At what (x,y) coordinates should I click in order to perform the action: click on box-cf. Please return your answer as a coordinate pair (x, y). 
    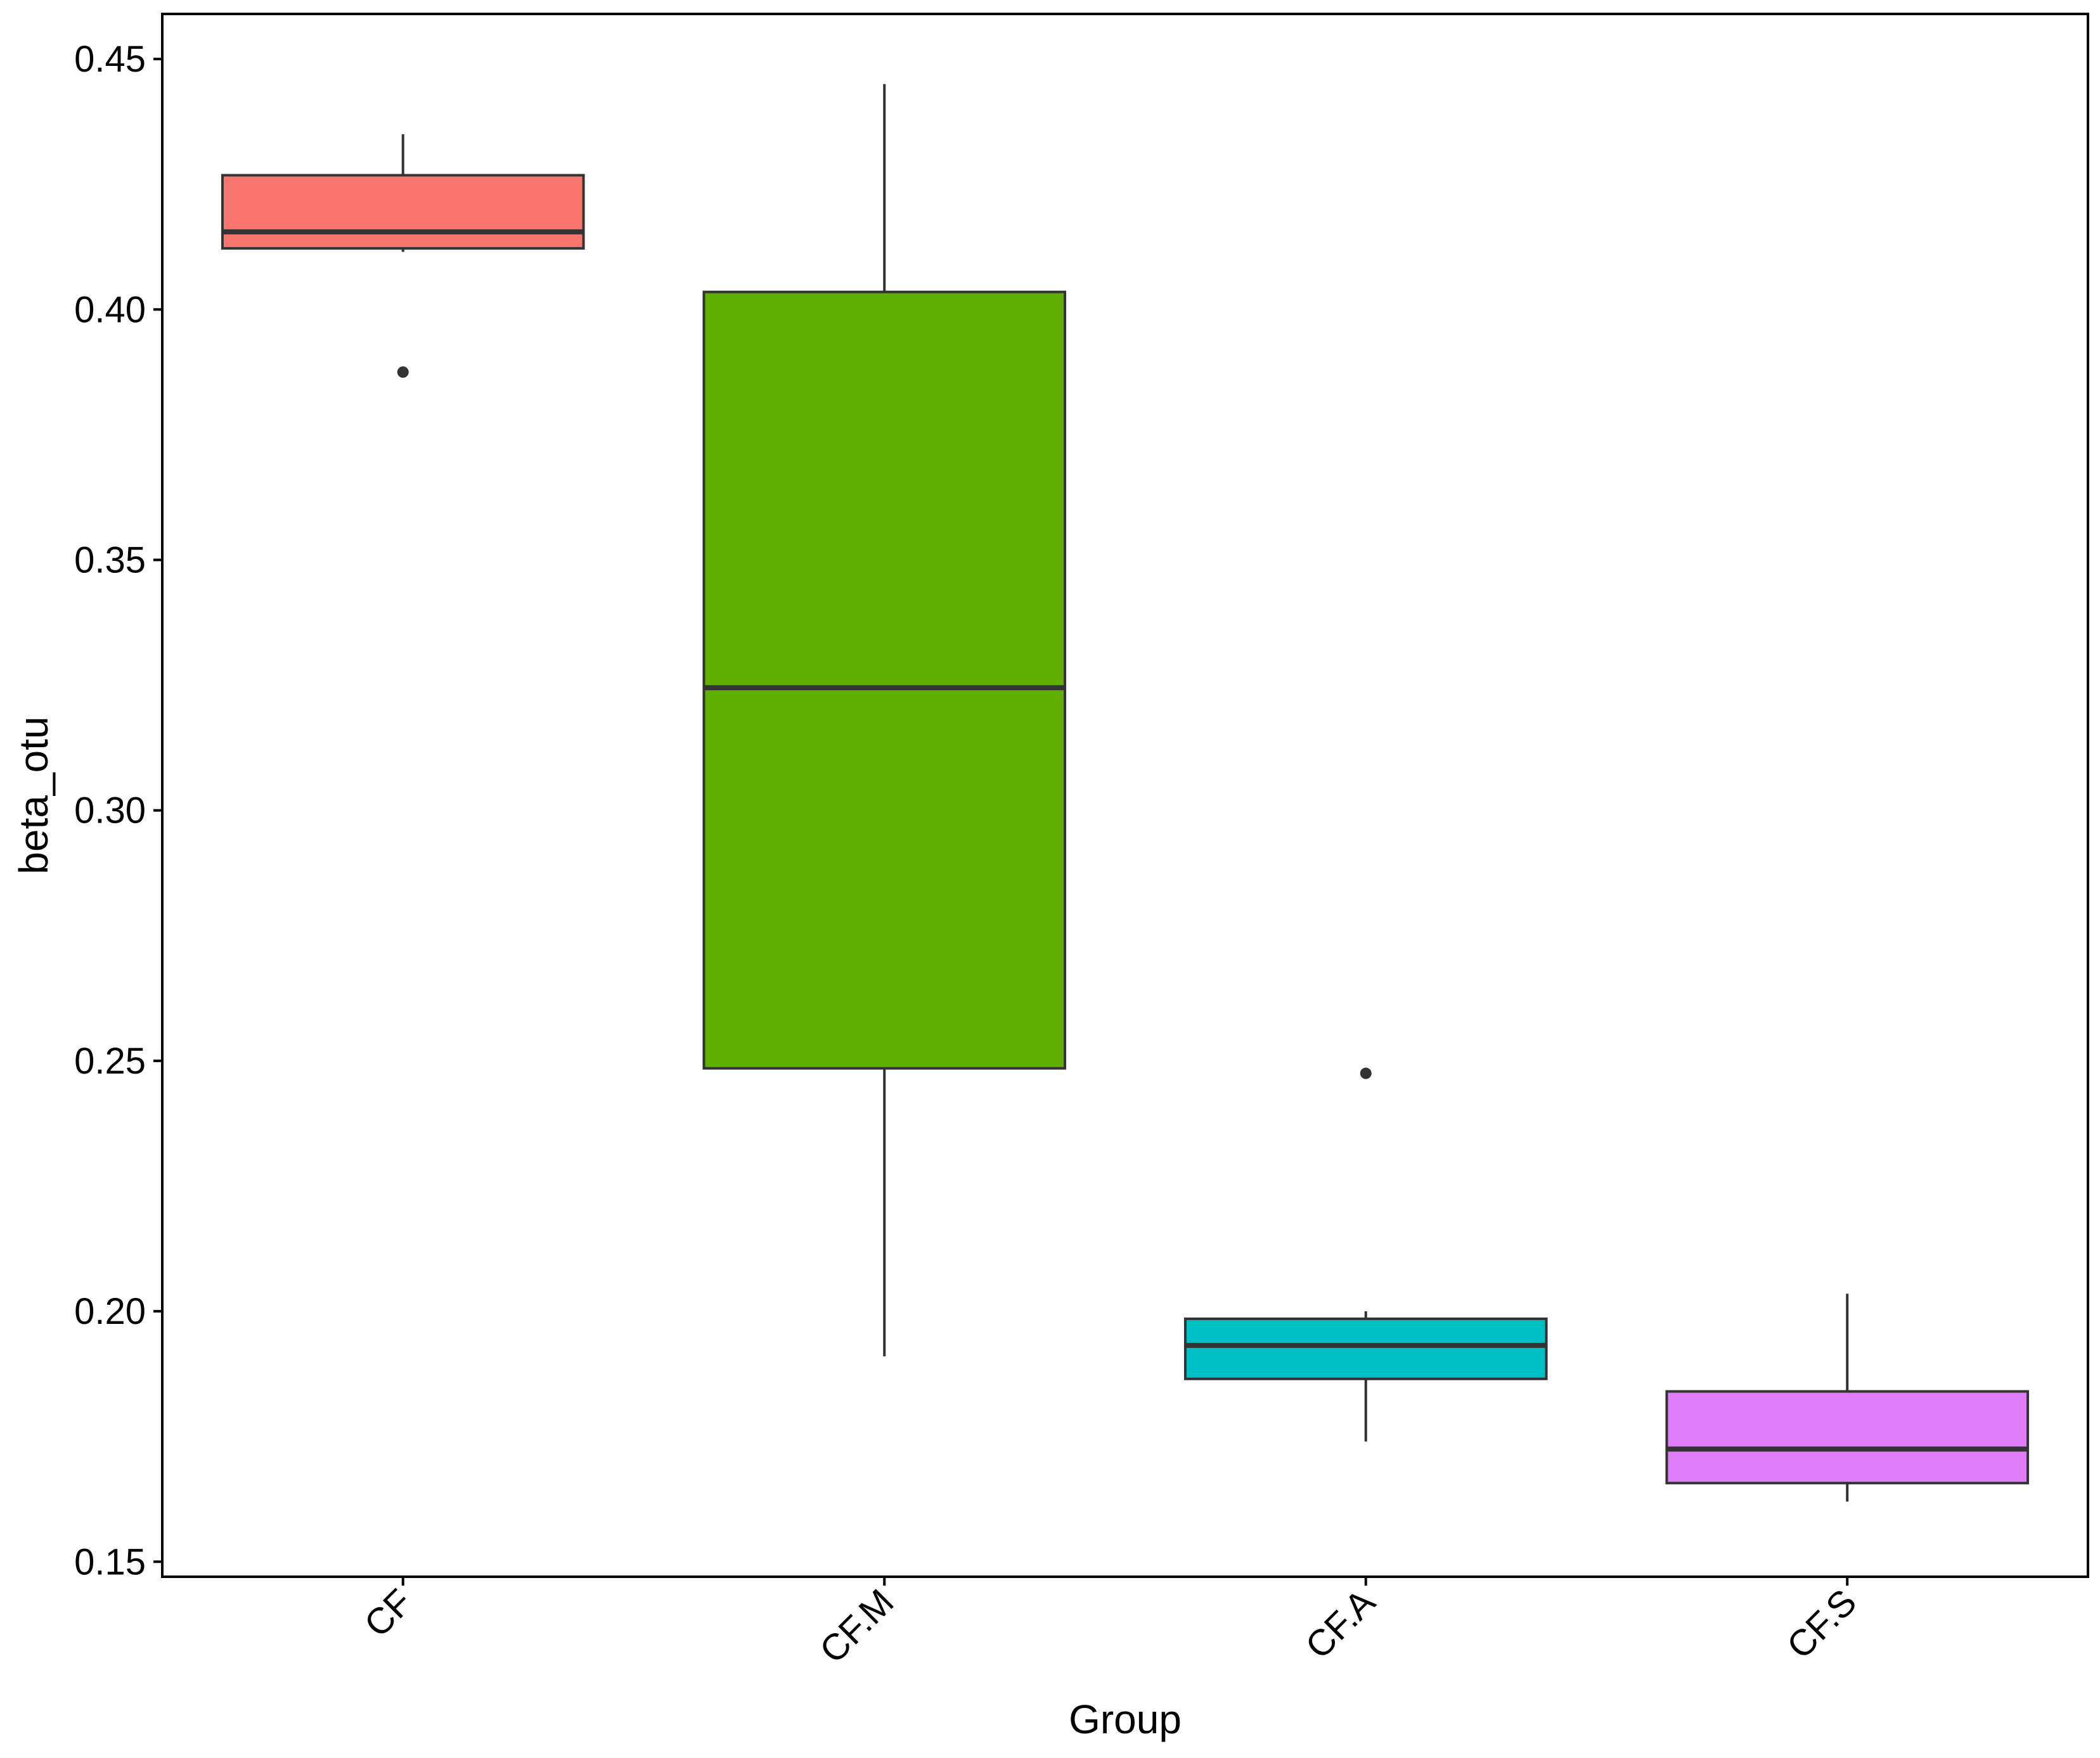
    Looking at the image, I should click on (403, 256).